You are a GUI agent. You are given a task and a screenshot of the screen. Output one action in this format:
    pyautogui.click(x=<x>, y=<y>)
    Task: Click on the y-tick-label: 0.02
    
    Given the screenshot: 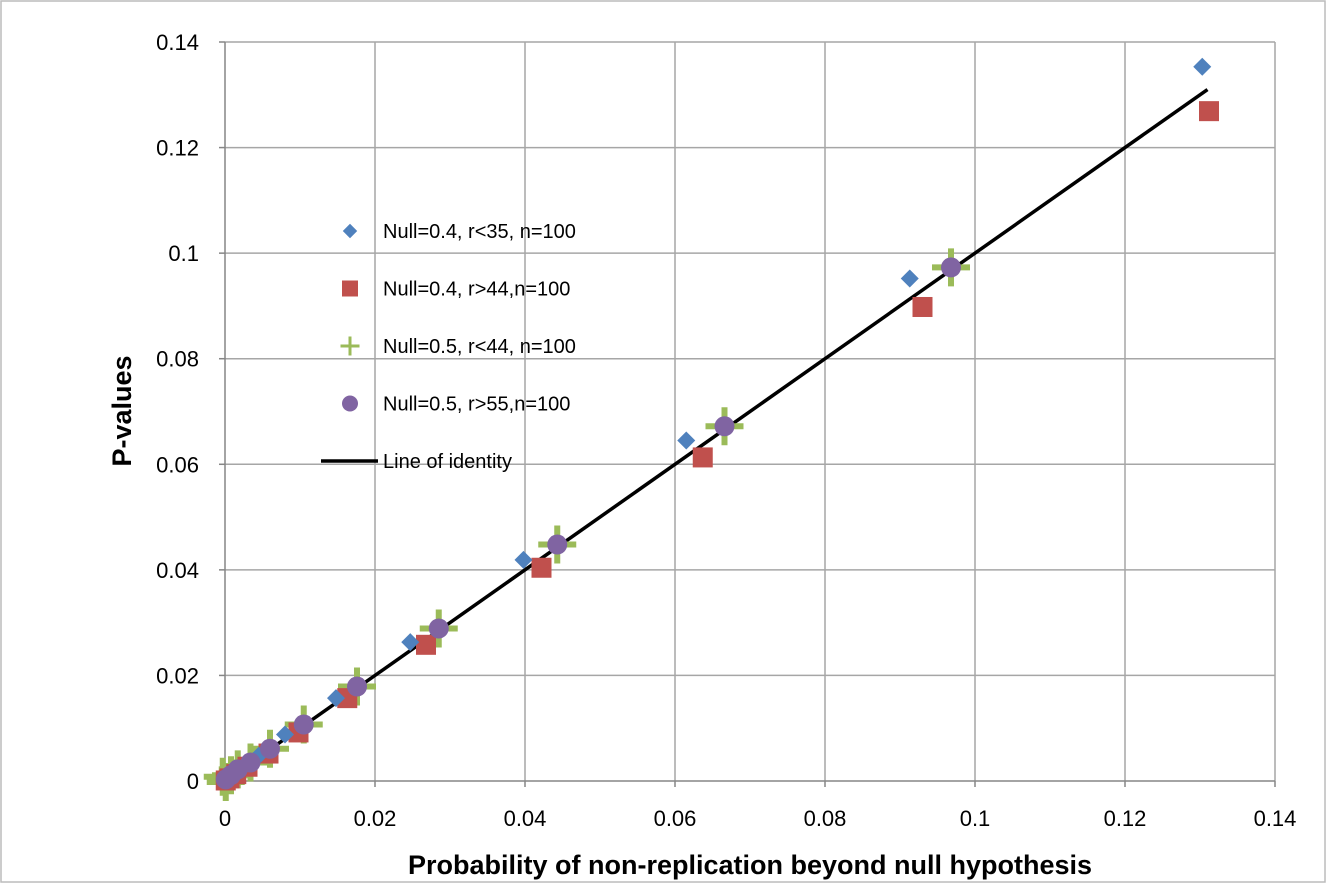 What is the action you would take?
    pyautogui.click(x=177, y=675)
    